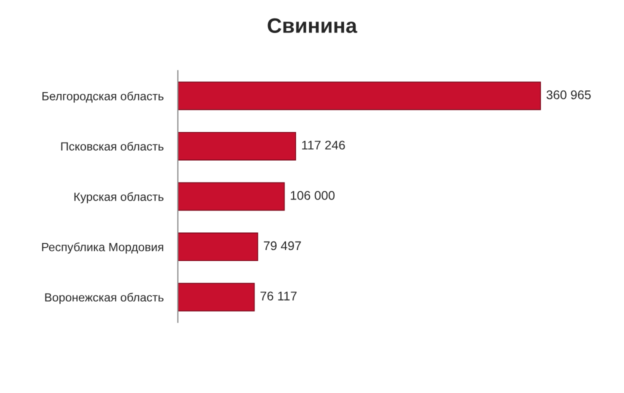 Image resolution: width=624 pixels, height=393 pixels. I want to click on y-tick-label: Псковская область, so click(112, 146).